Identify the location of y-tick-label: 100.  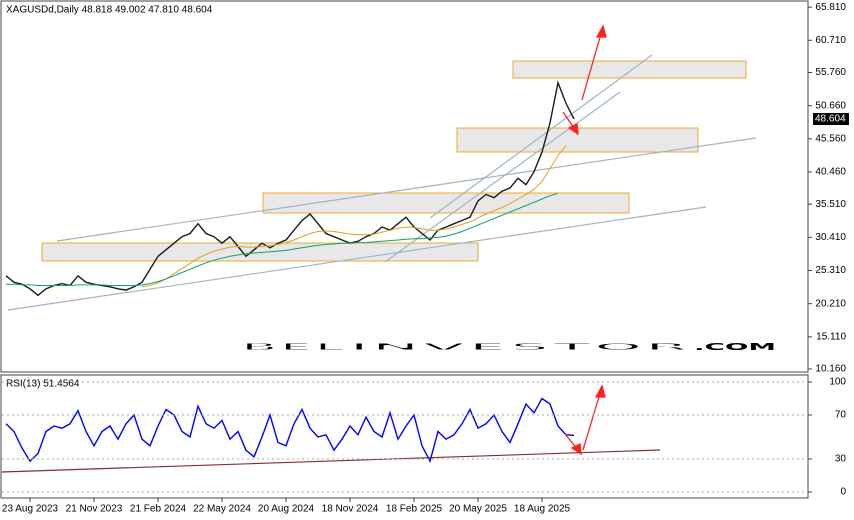
(837, 382).